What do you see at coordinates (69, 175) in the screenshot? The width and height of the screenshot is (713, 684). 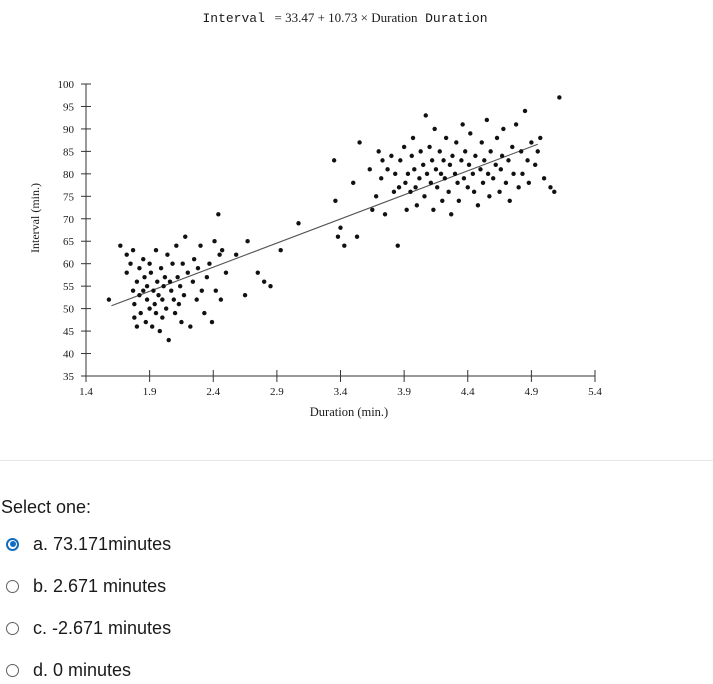 I see `y-tick-label: 80` at bounding box center [69, 175].